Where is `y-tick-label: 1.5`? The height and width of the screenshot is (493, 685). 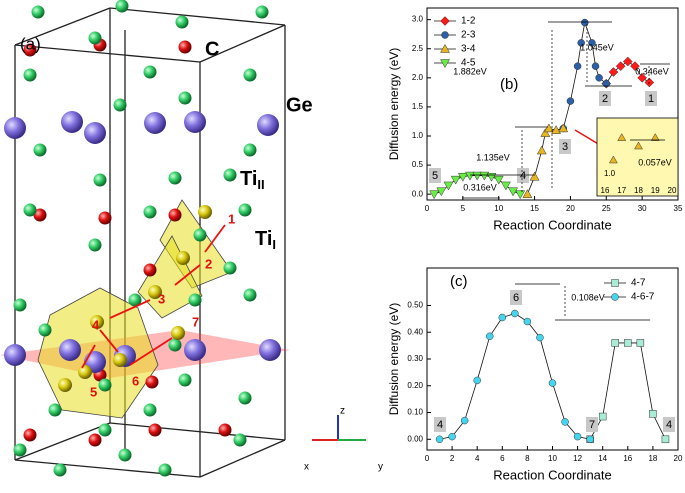
y-tick-label: 1.5 is located at coordinates (418, 106).